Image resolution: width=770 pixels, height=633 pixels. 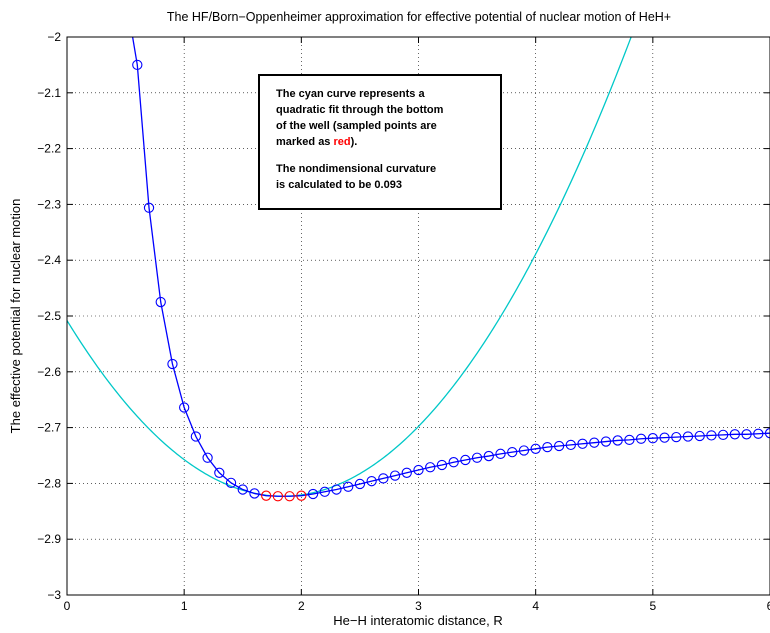 I want to click on x-tick-labels: 0 1 2 3 4 5 6, so click(x=417, y=606).